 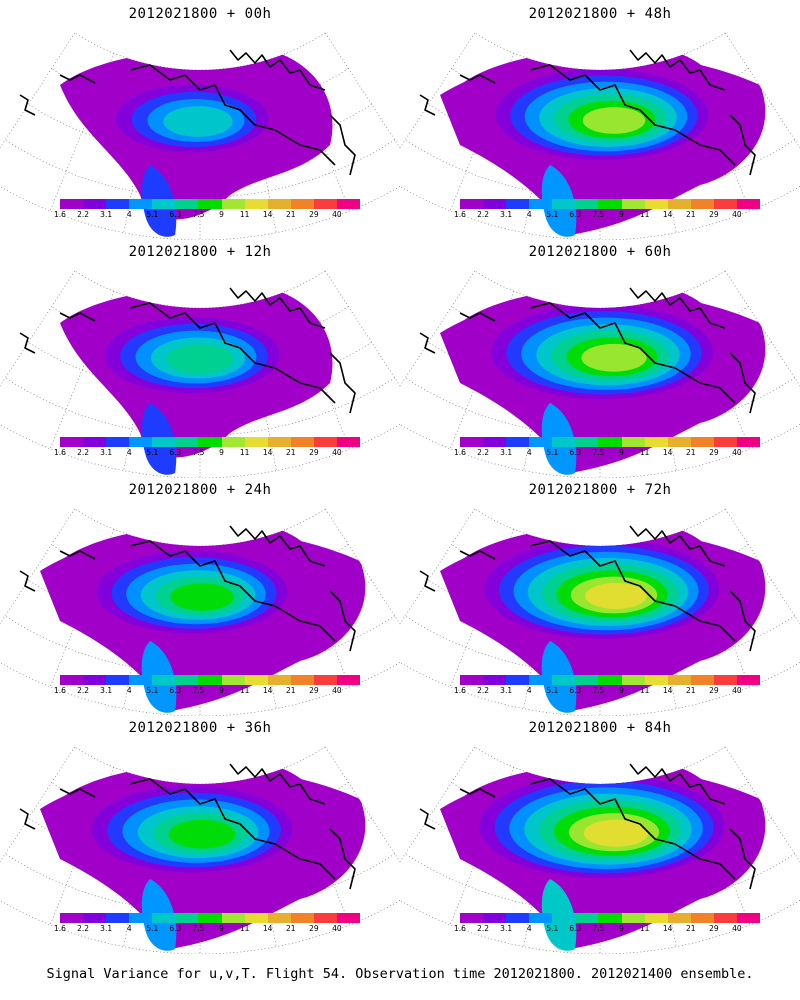 I want to click on panel-title: 2012021800 + 48h, so click(x=600, y=14).